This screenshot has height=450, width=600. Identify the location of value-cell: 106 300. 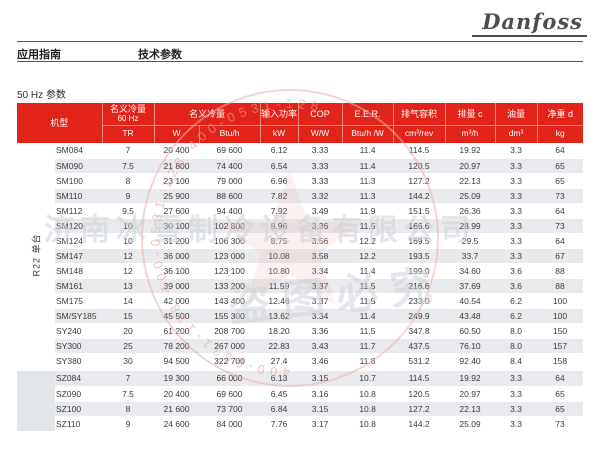
(230, 241).